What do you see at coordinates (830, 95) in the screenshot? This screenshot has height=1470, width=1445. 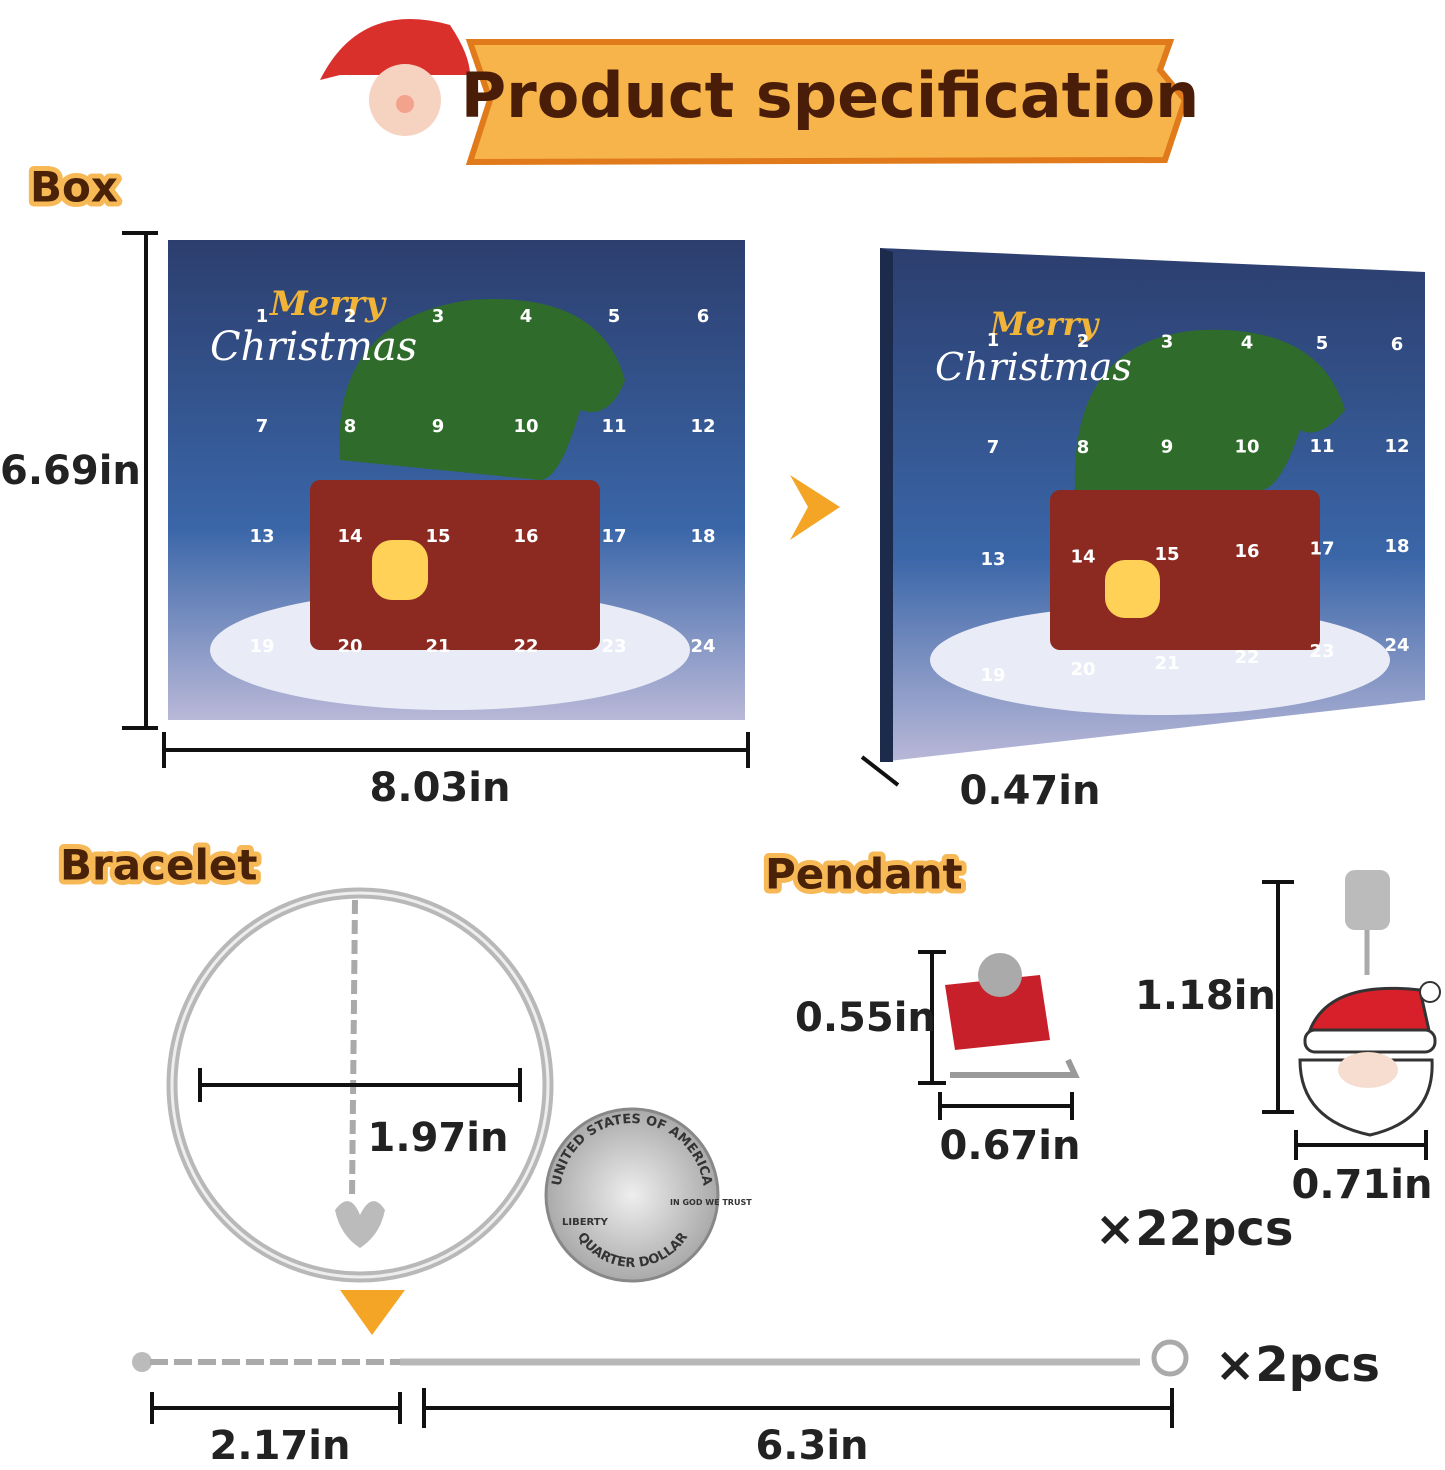 I see `title: Product specification` at bounding box center [830, 95].